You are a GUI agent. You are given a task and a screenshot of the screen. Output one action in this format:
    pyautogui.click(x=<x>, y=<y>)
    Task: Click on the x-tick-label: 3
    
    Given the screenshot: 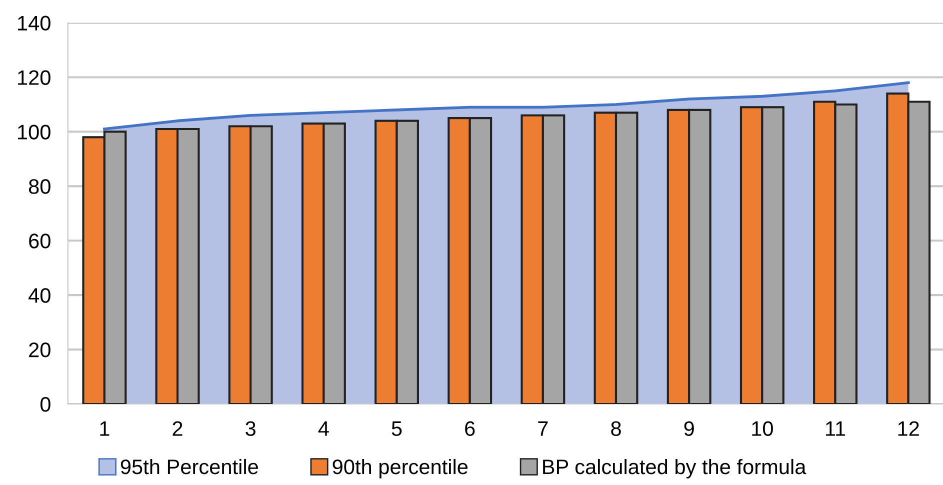 What is the action you would take?
    pyautogui.click(x=251, y=428)
    